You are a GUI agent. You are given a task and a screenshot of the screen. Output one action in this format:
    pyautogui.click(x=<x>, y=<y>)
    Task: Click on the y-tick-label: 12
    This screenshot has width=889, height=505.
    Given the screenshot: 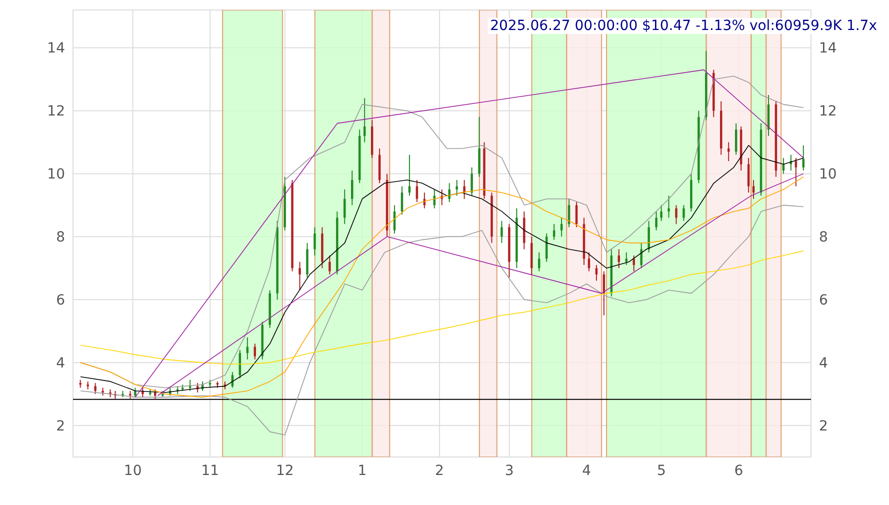 What is the action you would take?
    pyautogui.click(x=56, y=112)
    